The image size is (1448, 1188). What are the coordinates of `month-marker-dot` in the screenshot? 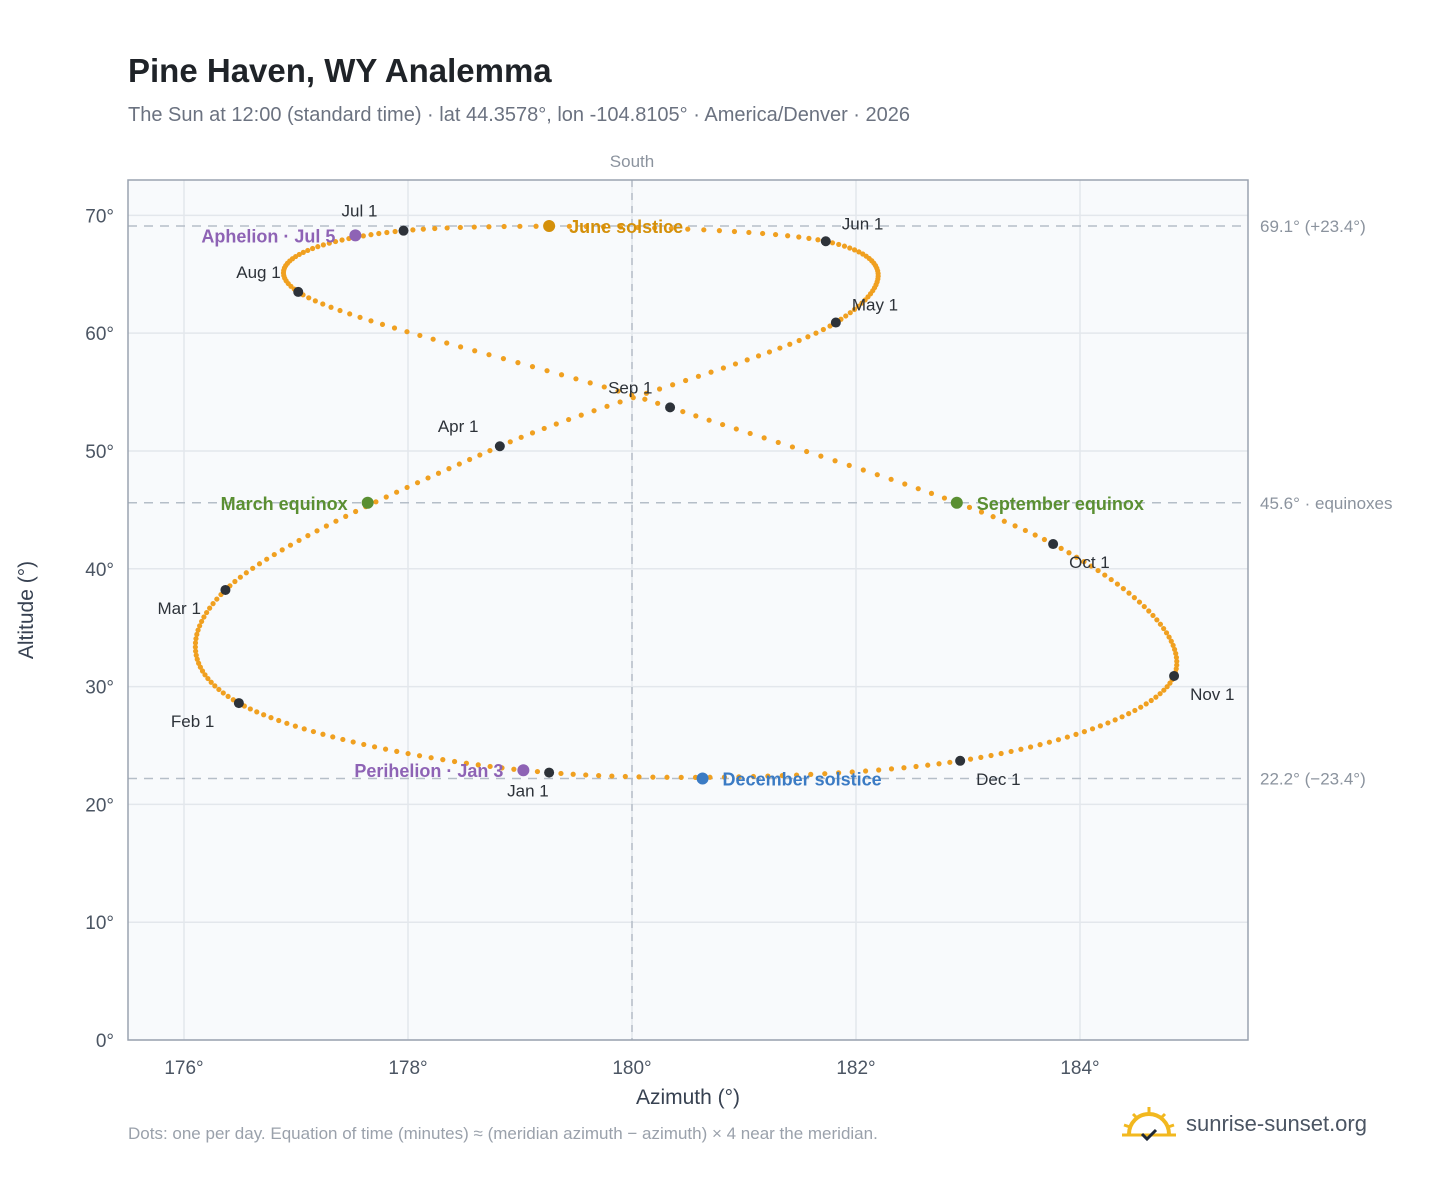 It's located at (670, 407).